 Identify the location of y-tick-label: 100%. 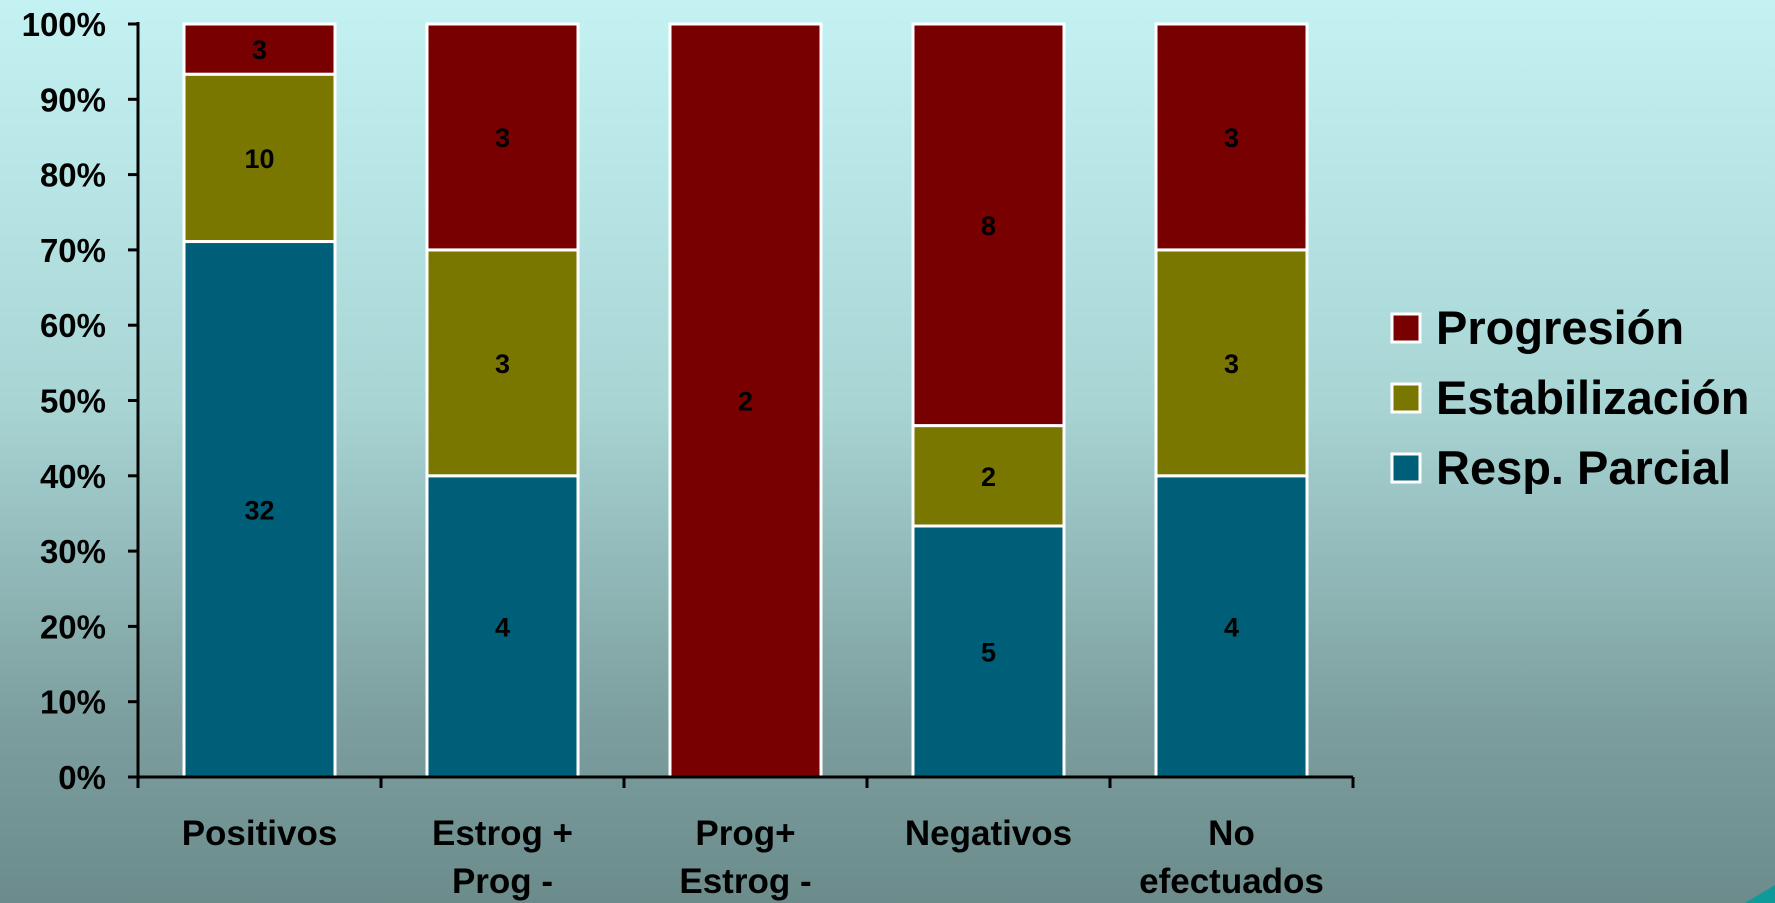
(64, 24).